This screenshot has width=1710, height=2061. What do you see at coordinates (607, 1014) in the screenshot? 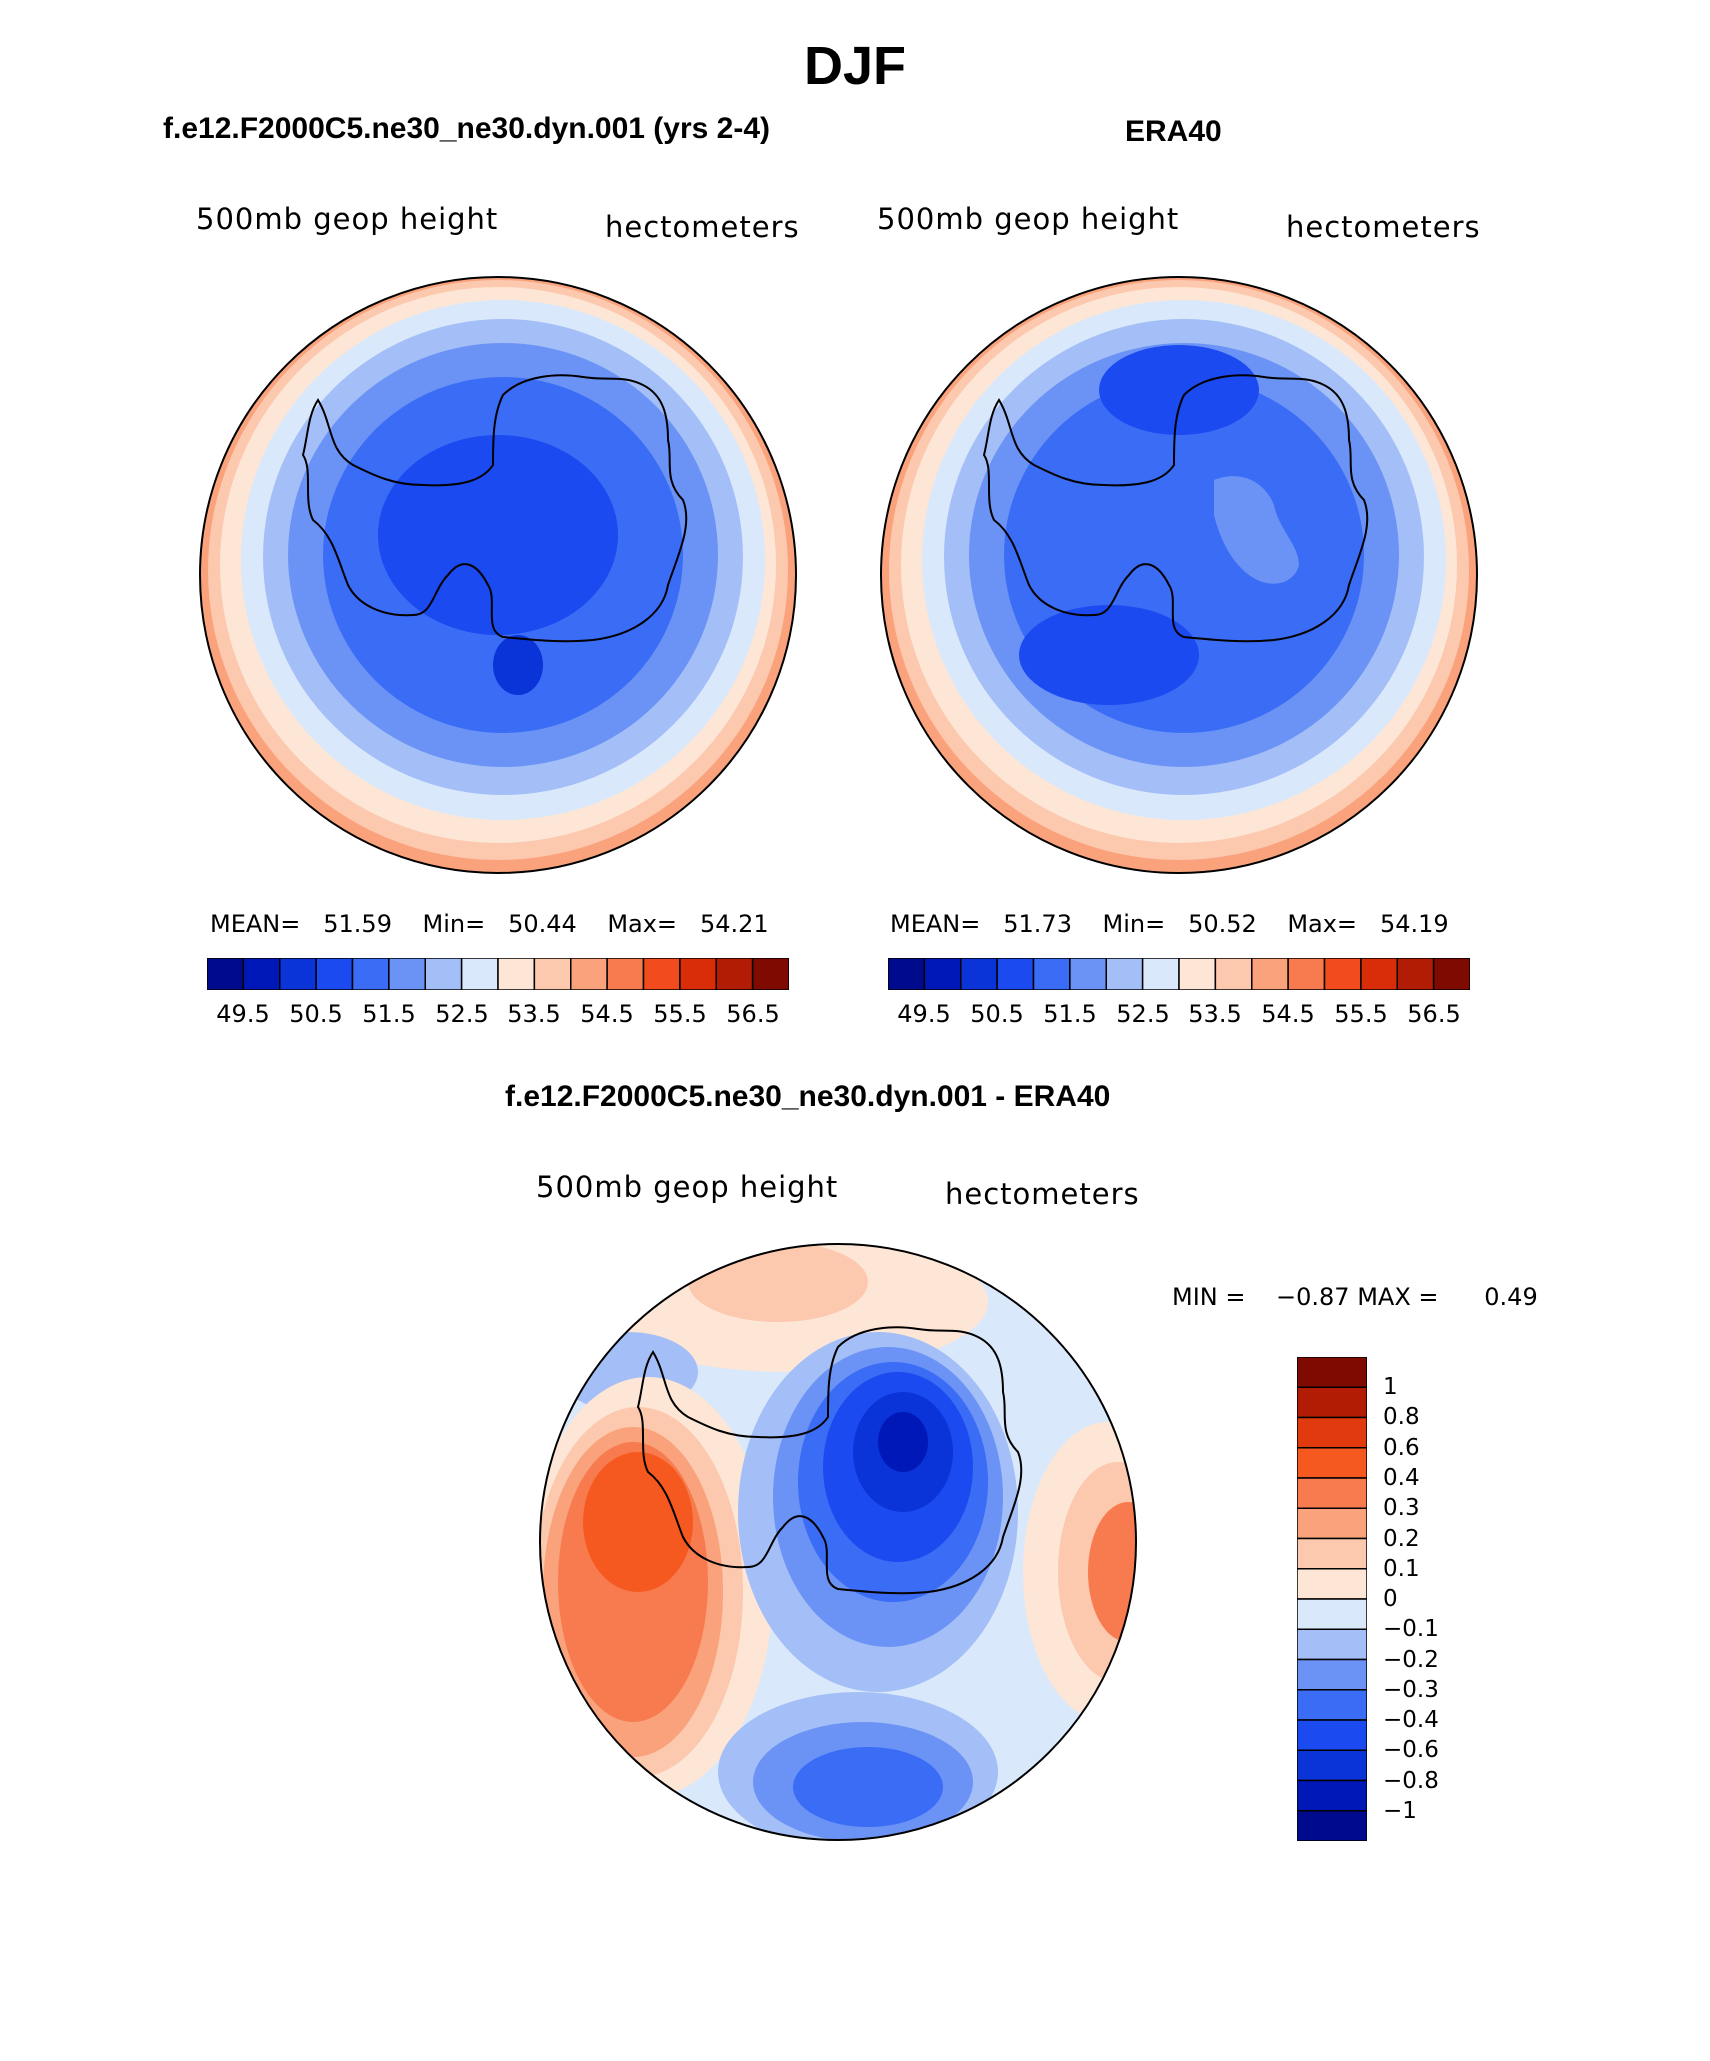
I see `model-tick-label: 54.5` at bounding box center [607, 1014].